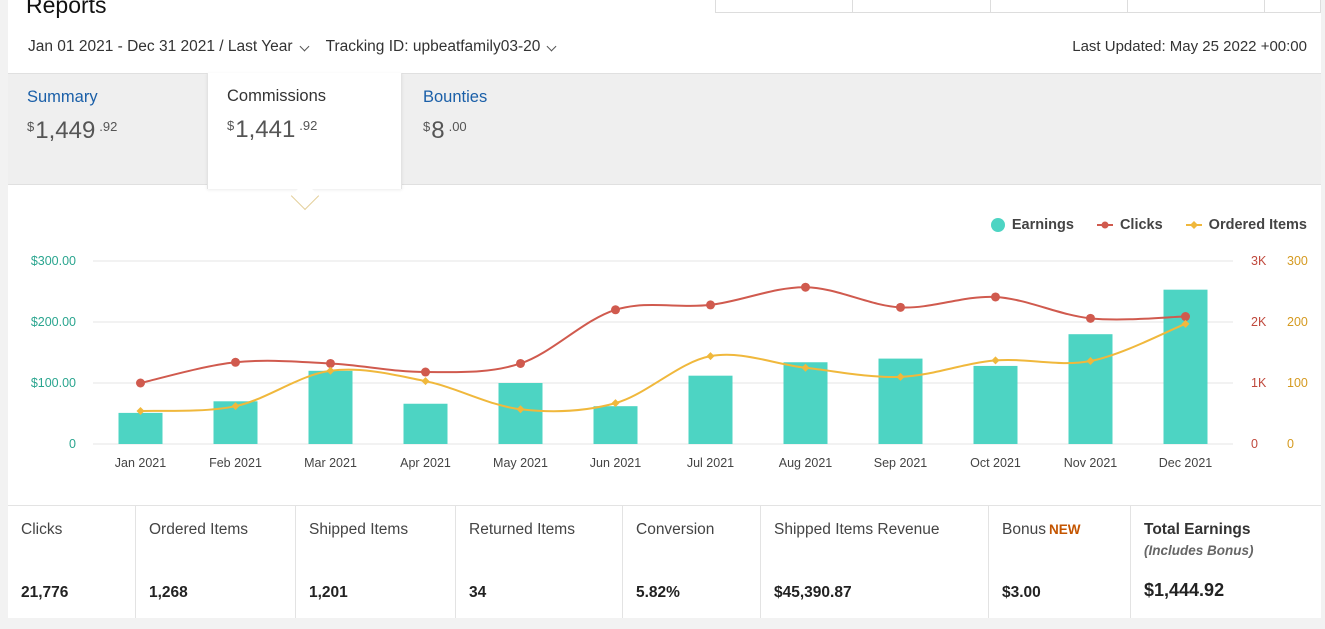 This screenshot has height=629, width=1325. I want to click on x-axis-tick: Apr 2021, so click(425, 463).